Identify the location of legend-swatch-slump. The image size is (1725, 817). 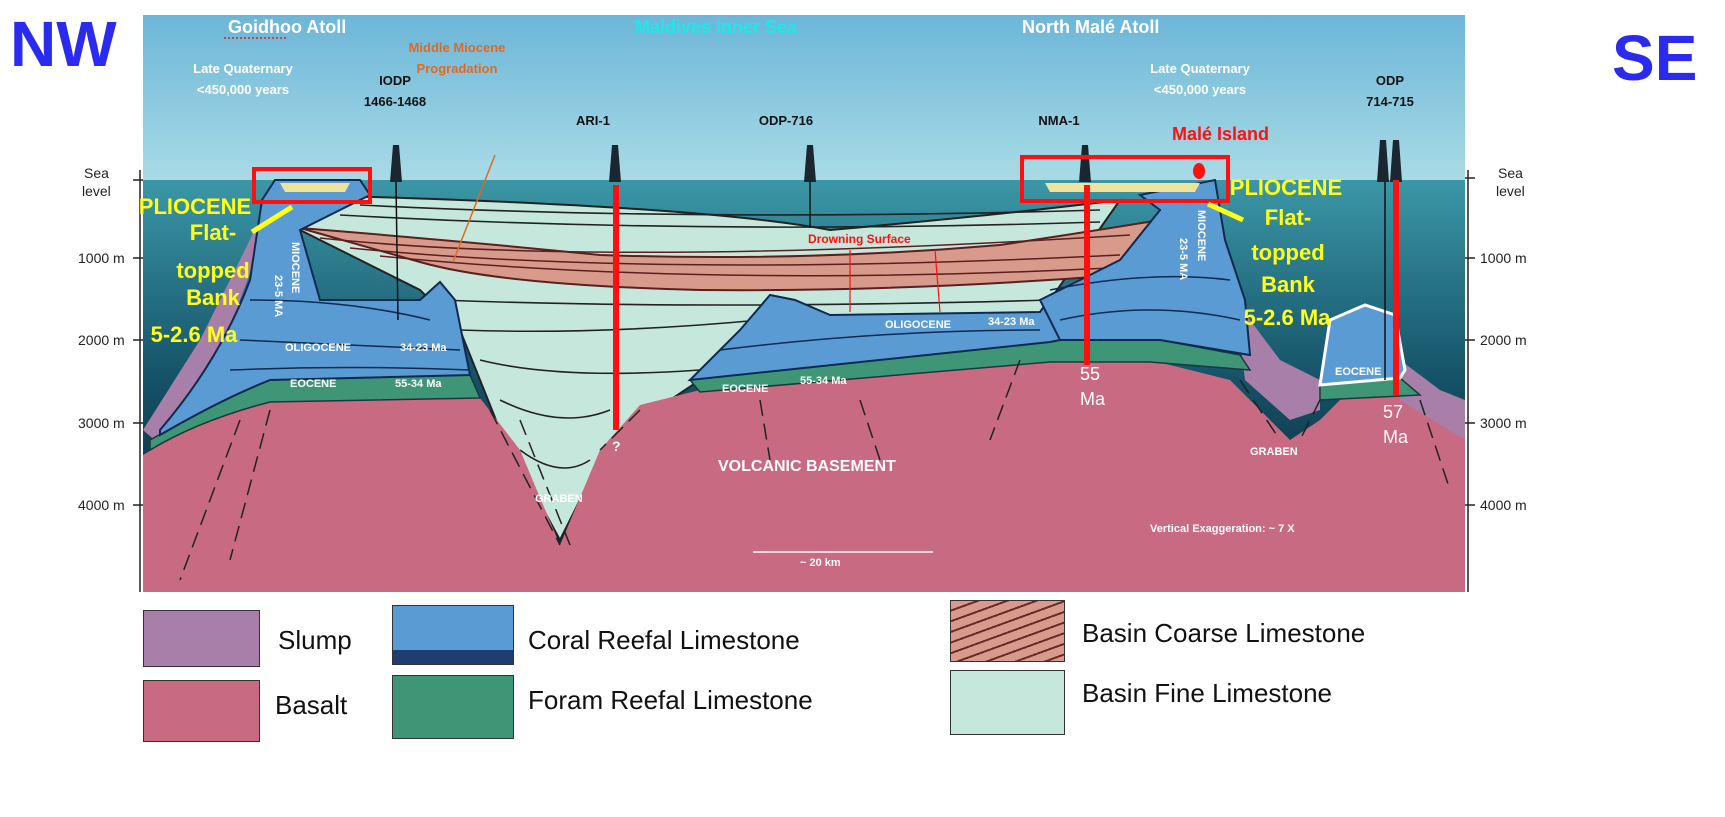
(201, 638).